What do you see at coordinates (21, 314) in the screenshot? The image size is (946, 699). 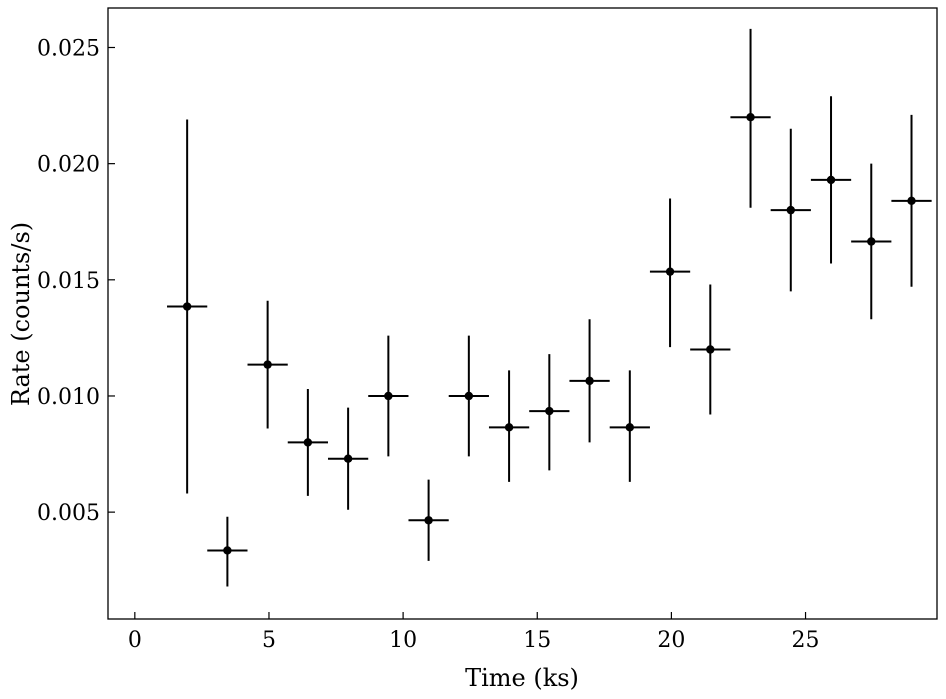 I see `y-axis-label: Rate (counts/s)` at bounding box center [21, 314].